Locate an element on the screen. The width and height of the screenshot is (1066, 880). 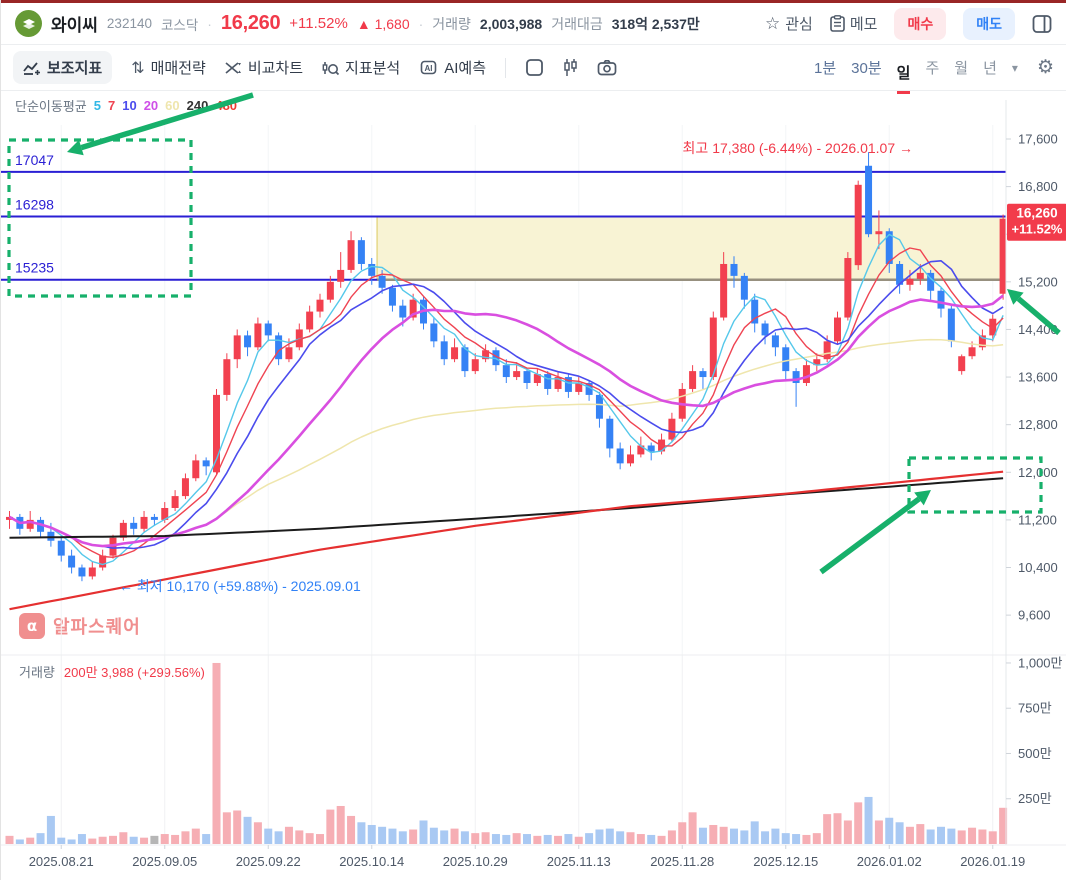
ma-legend-values: 5 7 10 20 60 240 480 is located at coordinates (165, 105).